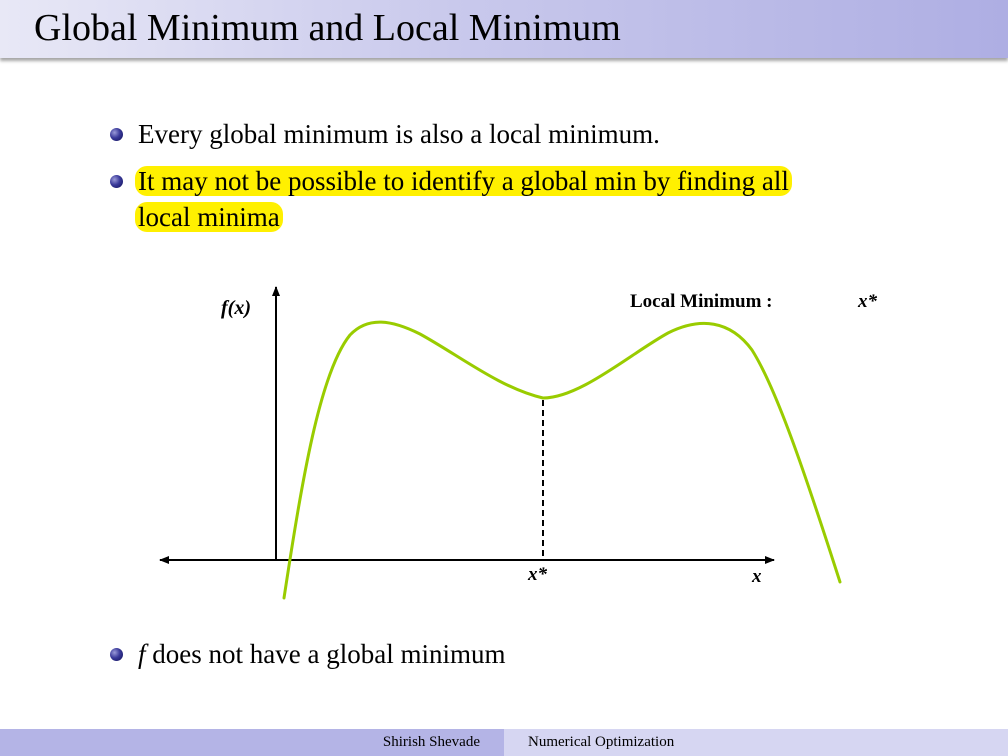  I want to click on function-symbol: f, so click(142, 654).